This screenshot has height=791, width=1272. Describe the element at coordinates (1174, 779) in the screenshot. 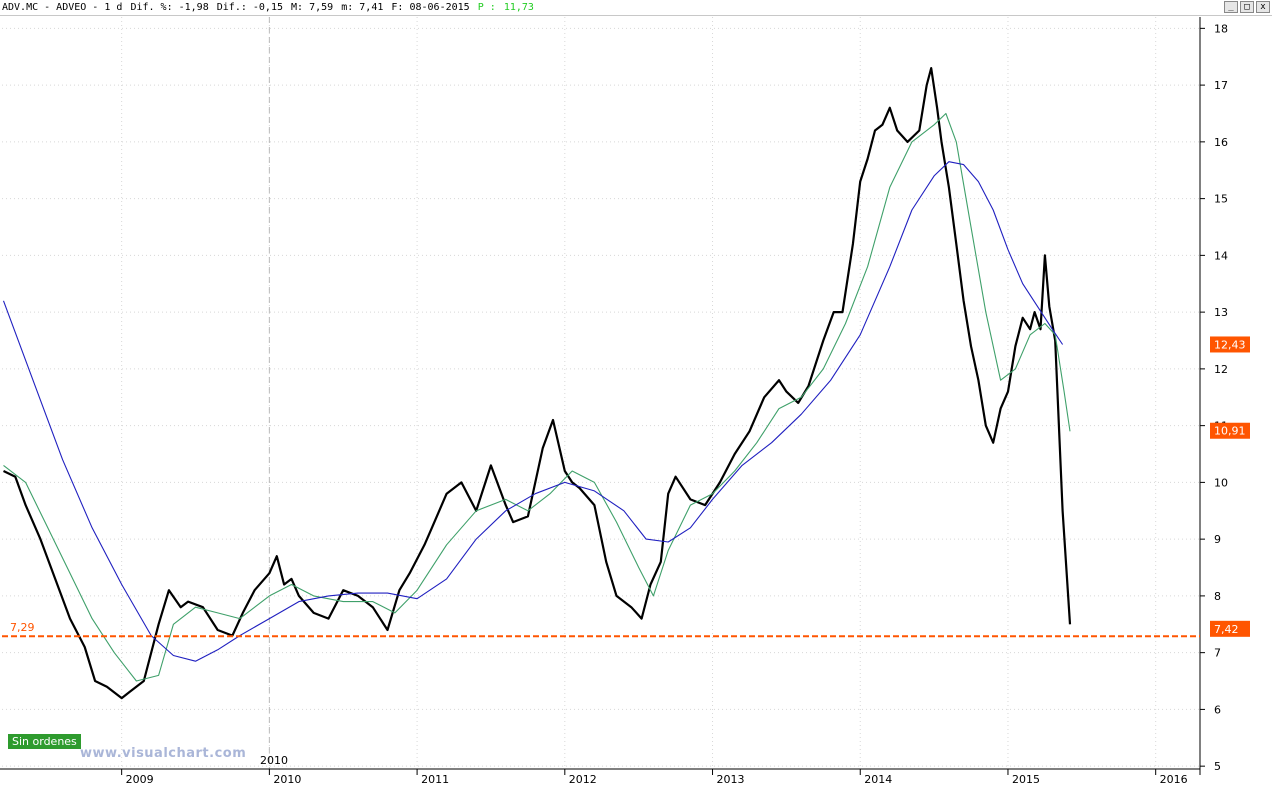

I see `x-tick-label: 2016` at that location.